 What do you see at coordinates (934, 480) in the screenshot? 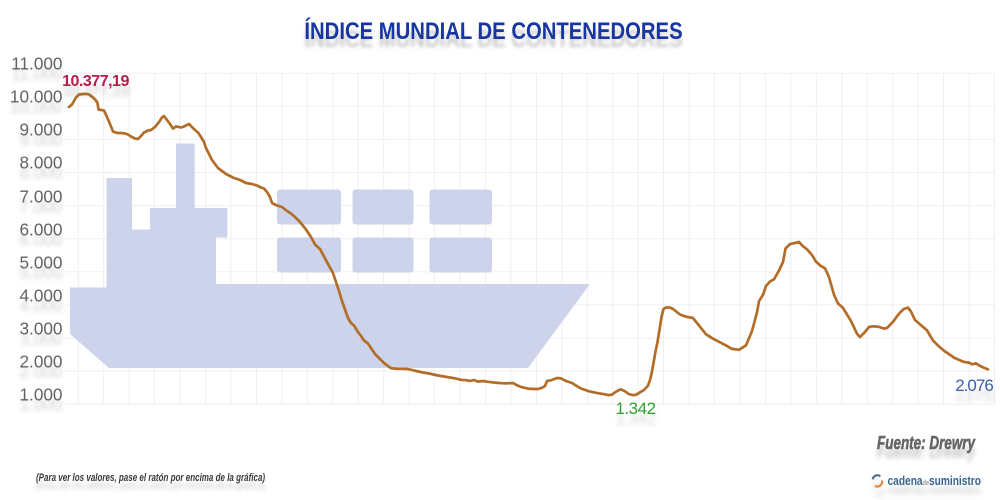
I see `svg-text: cadenadesuministro` at bounding box center [934, 480].